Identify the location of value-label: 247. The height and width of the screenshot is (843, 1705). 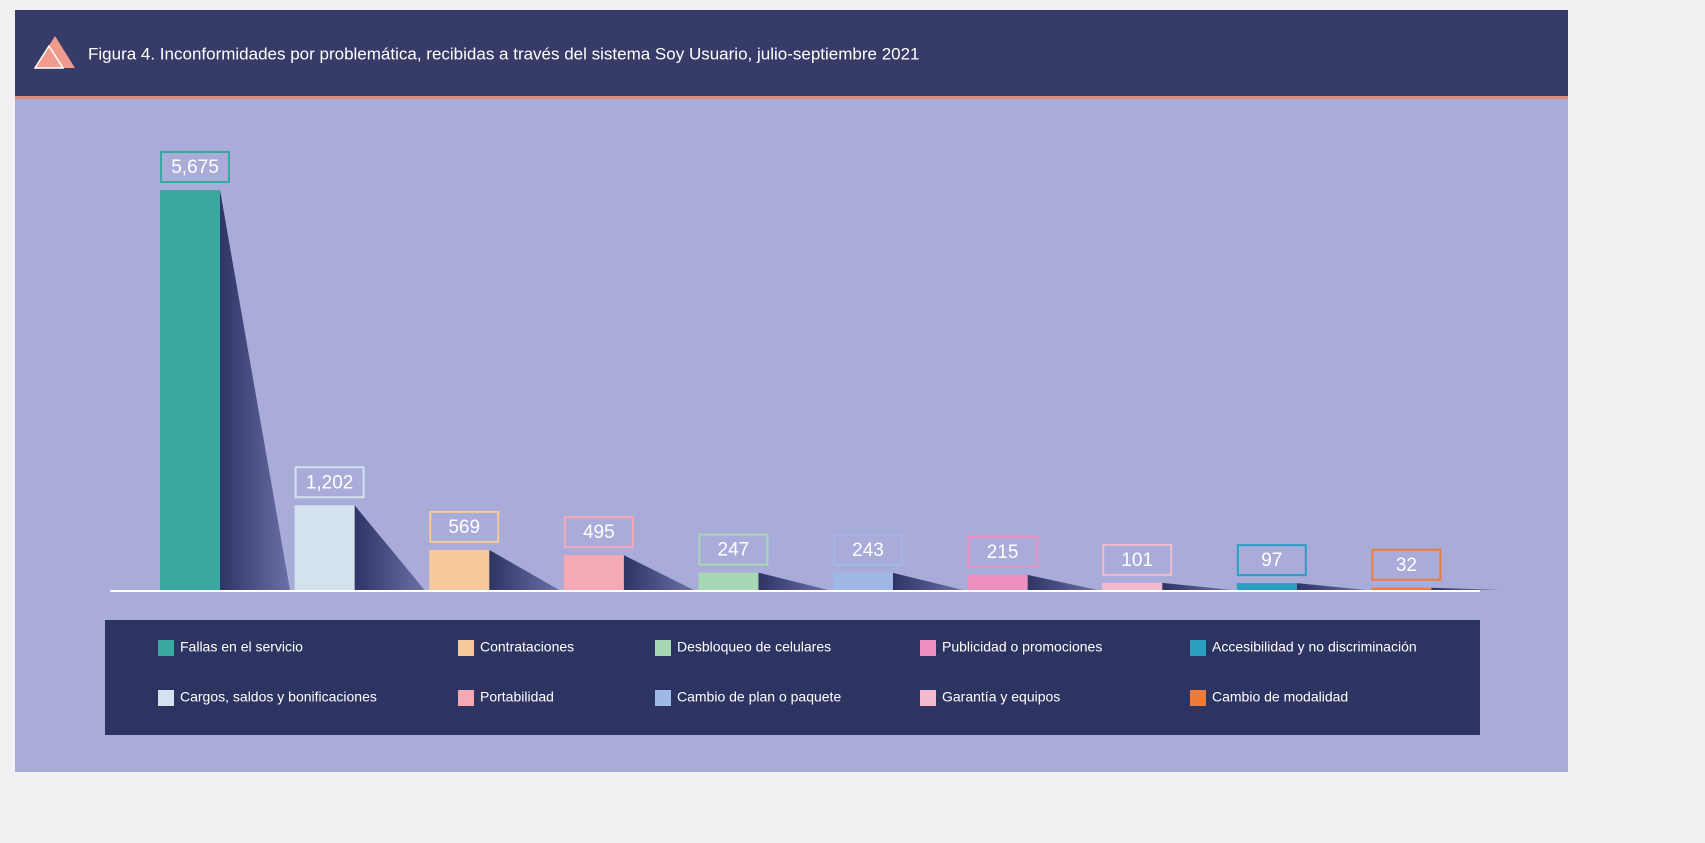
(734, 550).